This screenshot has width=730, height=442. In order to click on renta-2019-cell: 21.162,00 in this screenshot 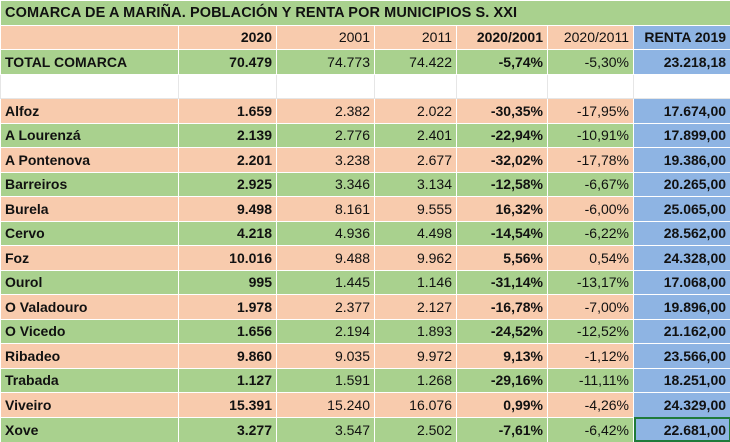, I will do `click(682, 331)`.